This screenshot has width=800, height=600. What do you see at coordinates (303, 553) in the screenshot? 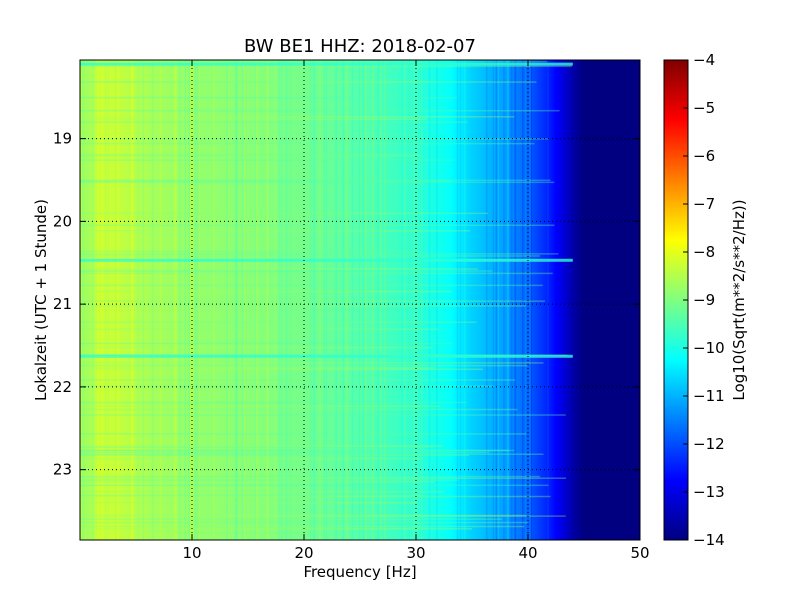
I see `x-tick-label: 20` at bounding box center [303, 553].